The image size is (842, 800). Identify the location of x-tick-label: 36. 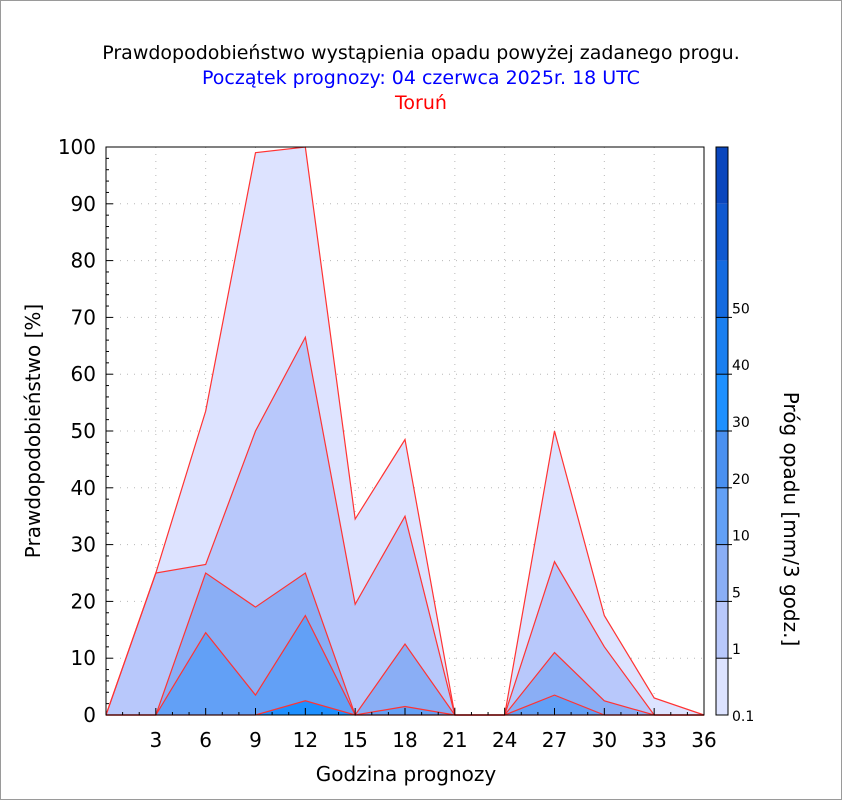
(703, 740).